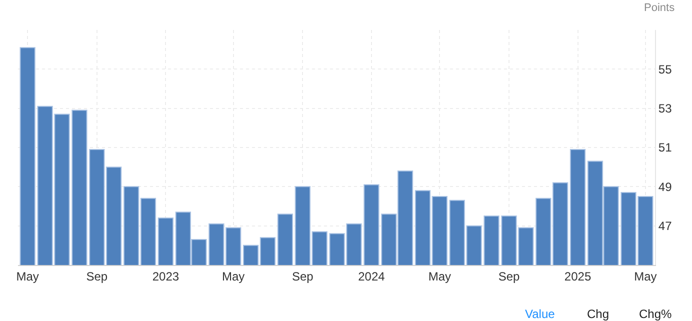 The height and width of the screenshot is (321, 692). Describe the element at coordinates (540, 314) in the screenshot. I see `text: Value` at that location.